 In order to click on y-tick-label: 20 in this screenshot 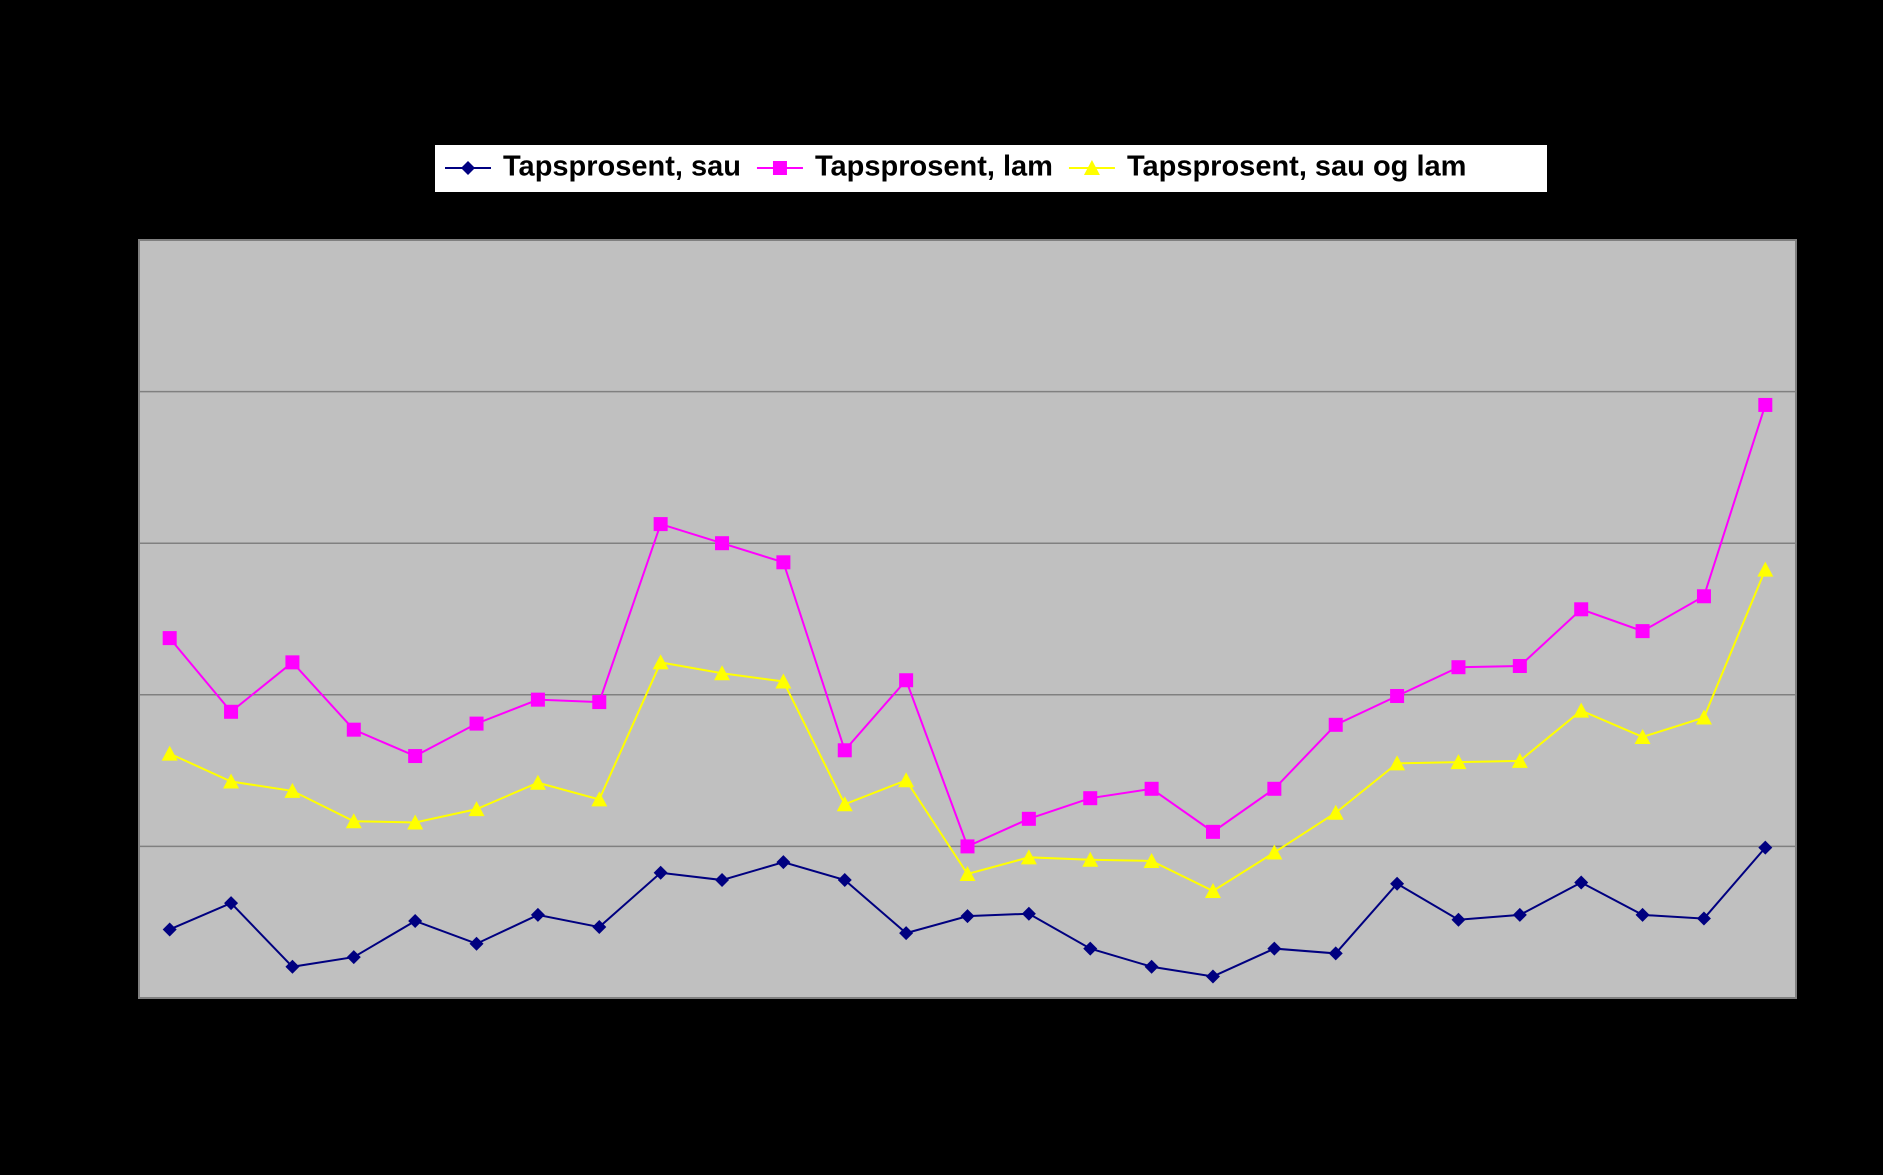, I will do `click(117, 389)`.